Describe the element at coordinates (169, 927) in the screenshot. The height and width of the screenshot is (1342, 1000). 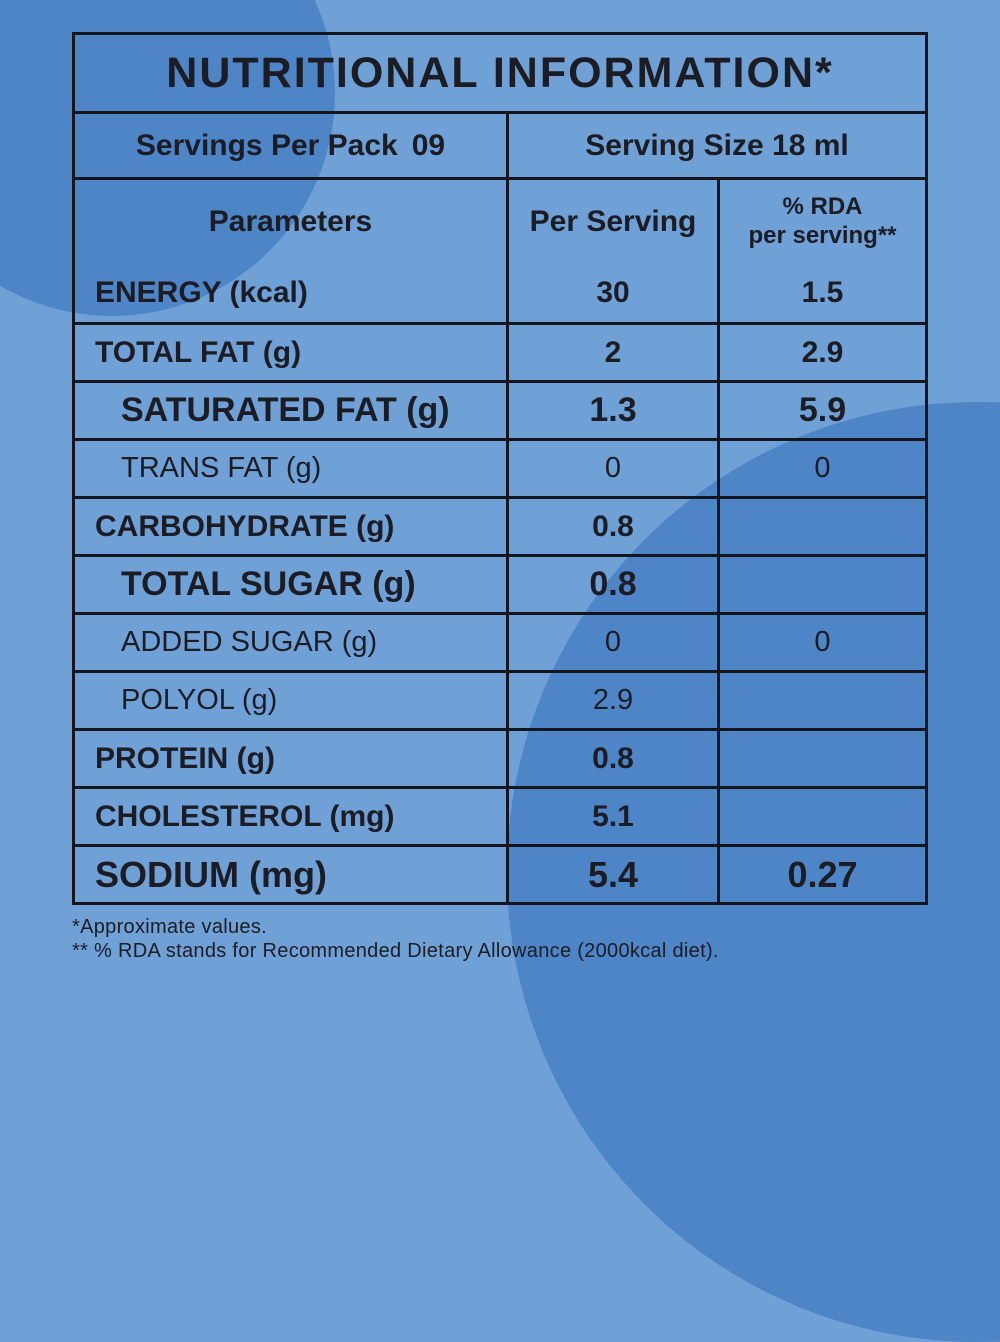
I see `footnote-approximate: *Approximate values.` at that location.